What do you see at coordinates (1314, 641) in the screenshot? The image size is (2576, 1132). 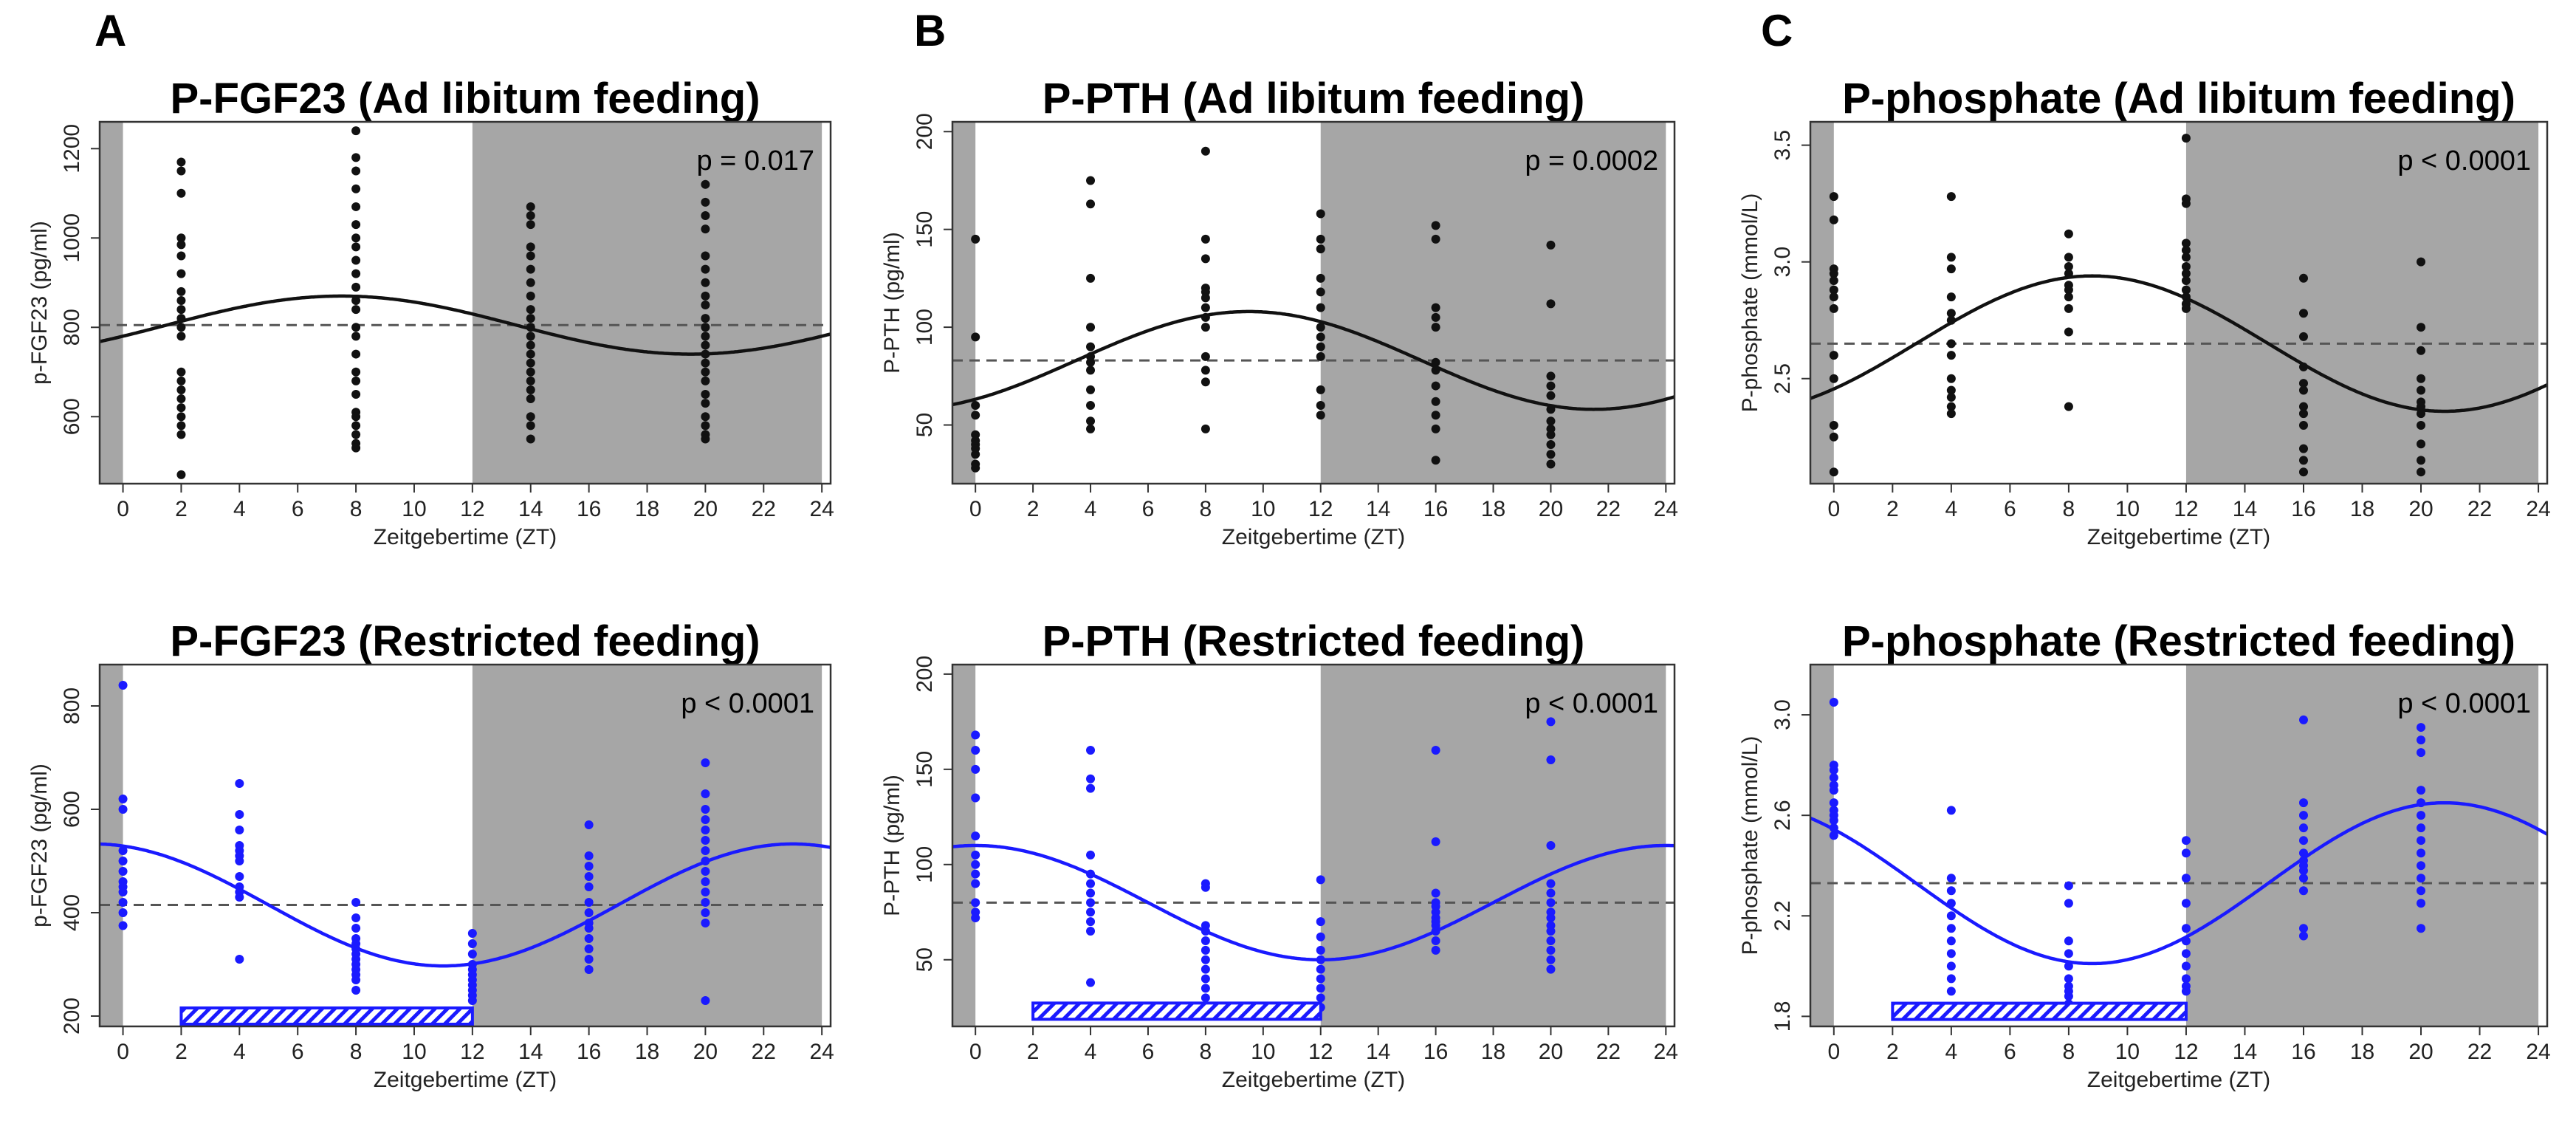 I see `chart-title: P-PTH (Restricted feeding)` at bounding box center [1314, 641].